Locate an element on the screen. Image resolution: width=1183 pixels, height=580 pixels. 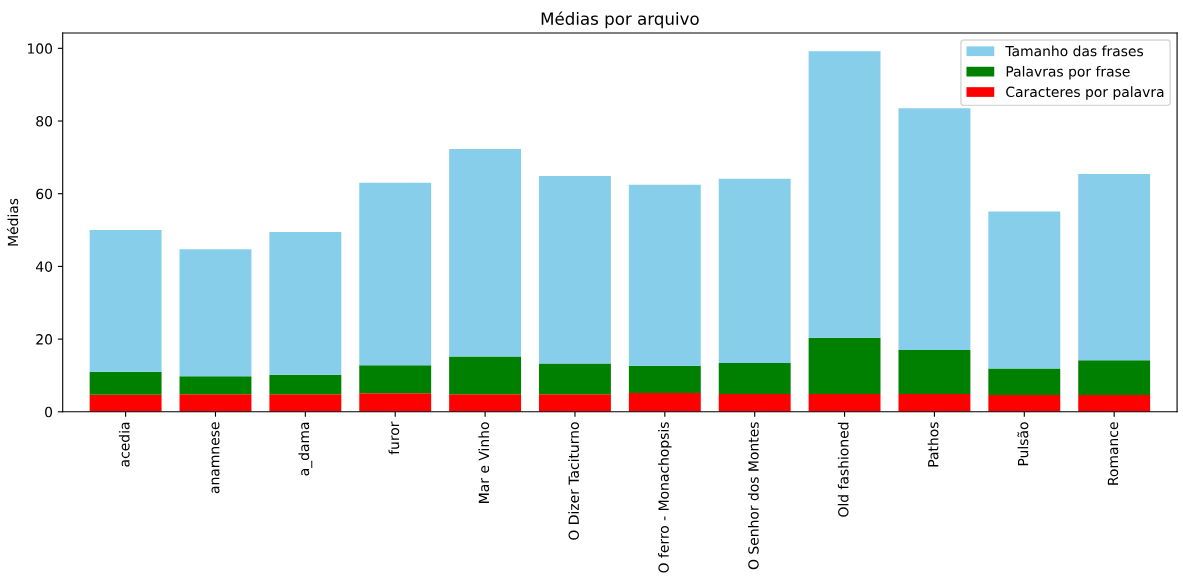
x-tick-label: Mar e Vinho is located at coordinates (484, 462).